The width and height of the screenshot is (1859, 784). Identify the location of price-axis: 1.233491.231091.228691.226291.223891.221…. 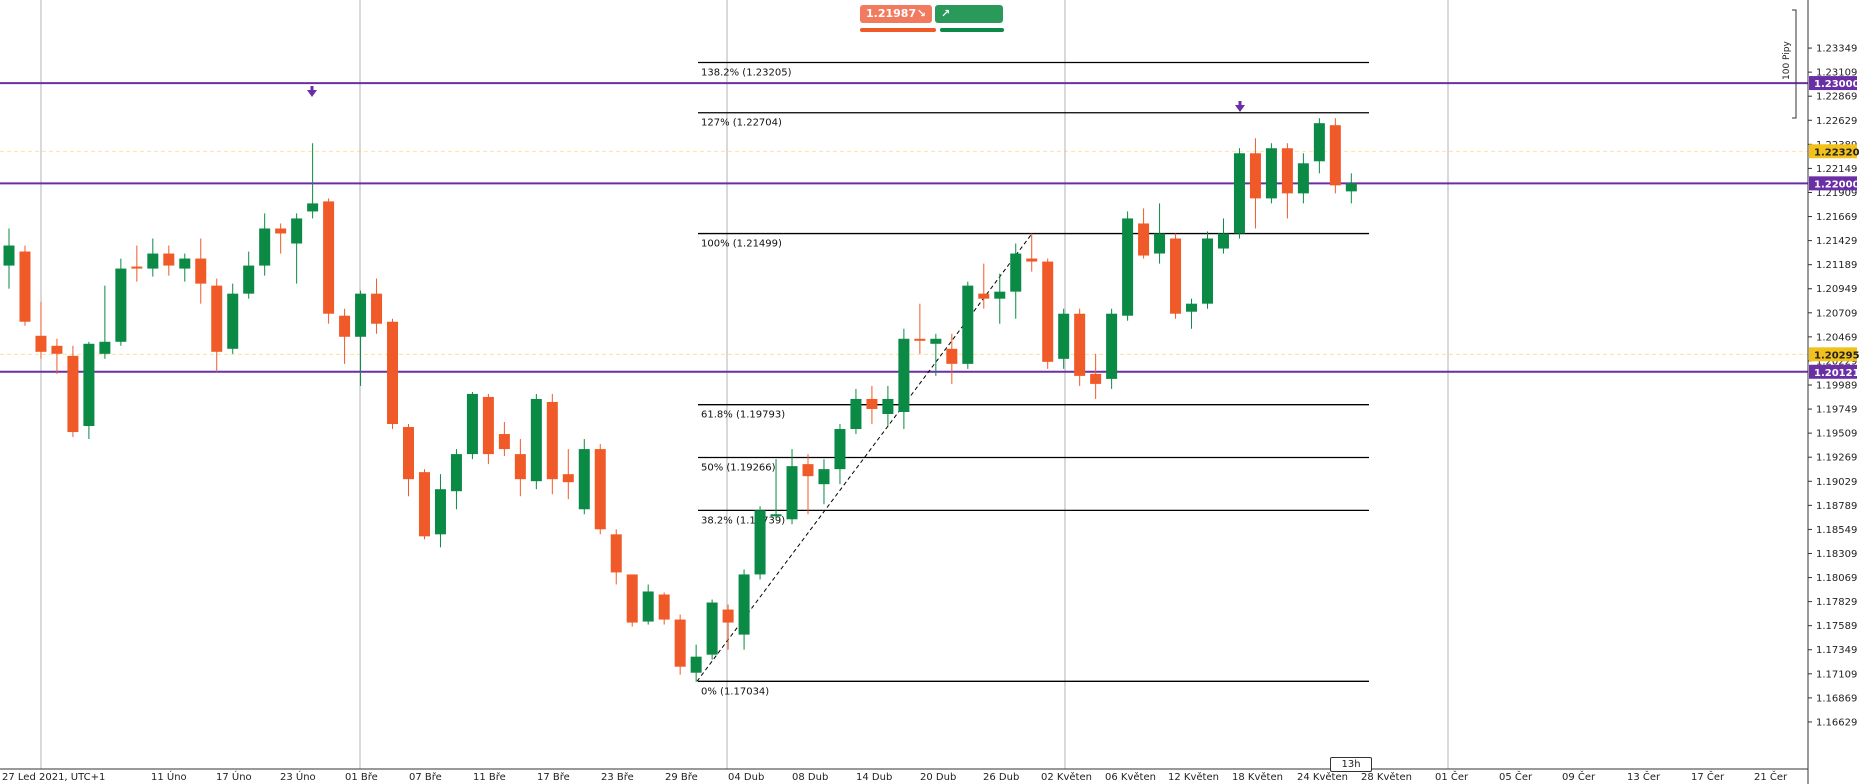
(1825, 392).